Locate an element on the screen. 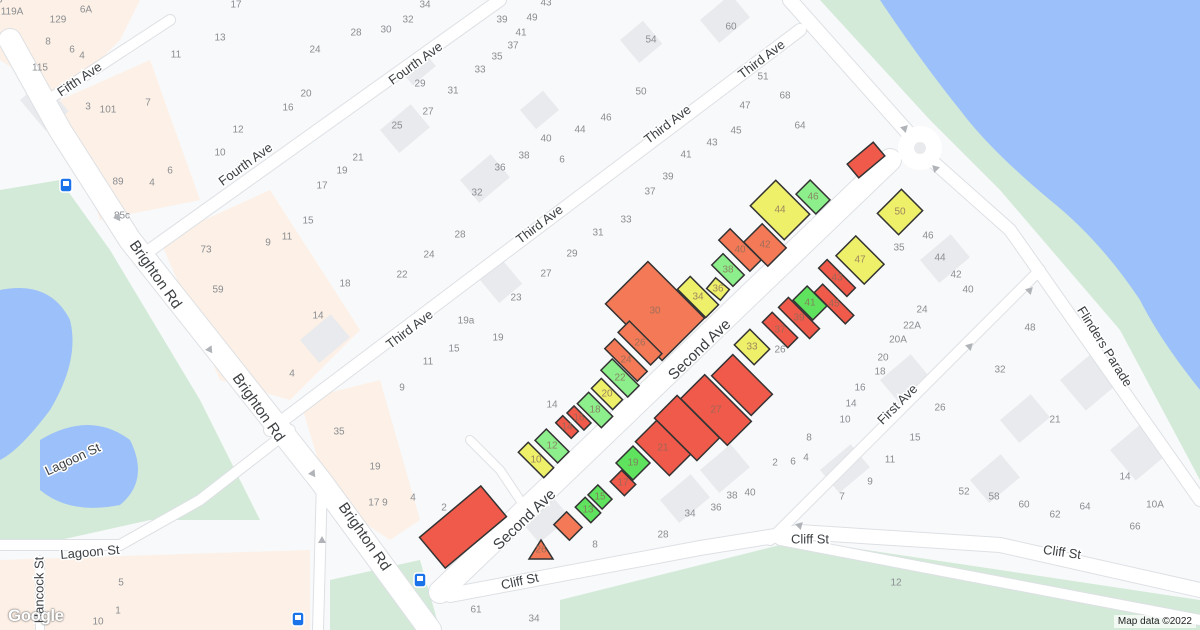  fourth-ave is located at coordinates (325, 128).